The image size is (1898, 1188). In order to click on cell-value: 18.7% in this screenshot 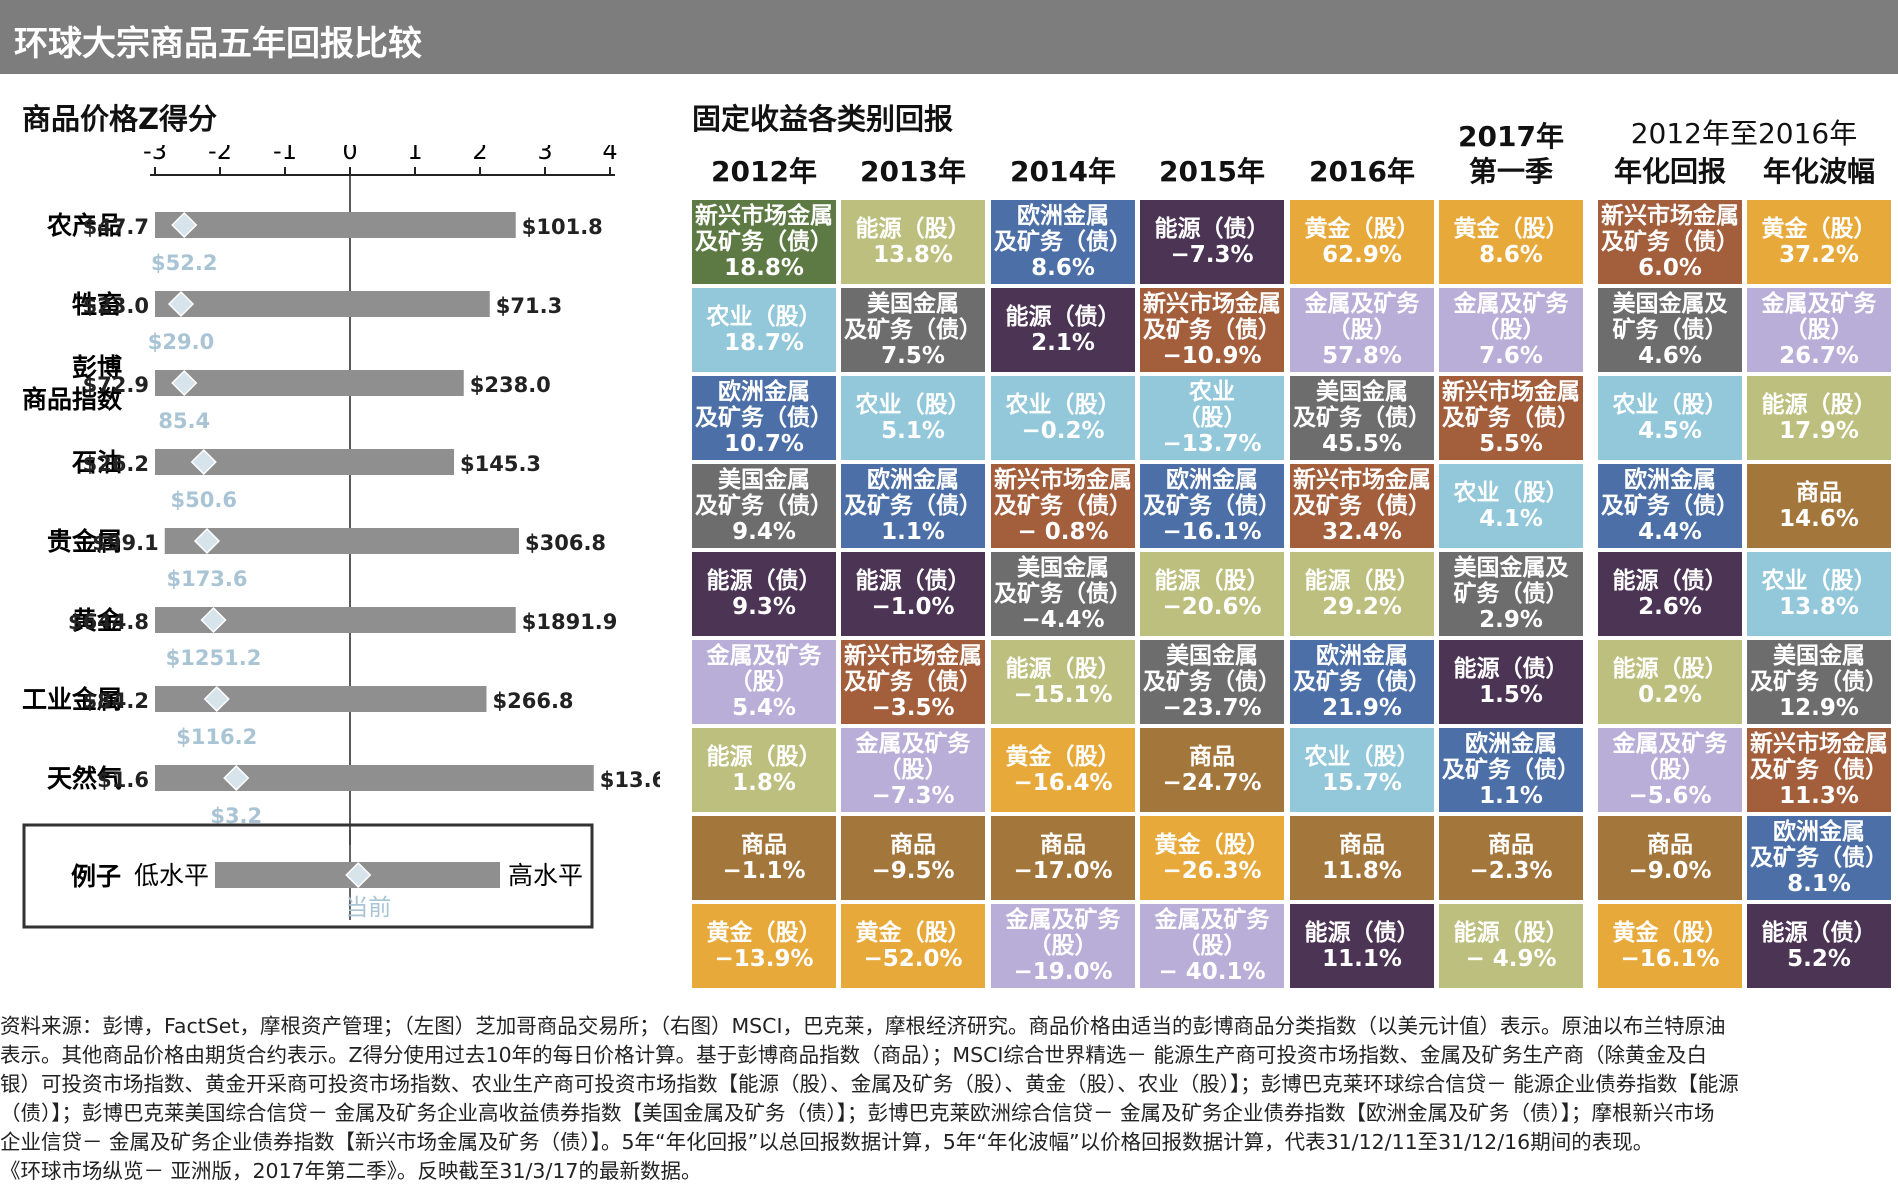, I will do `click(764, 343)`.